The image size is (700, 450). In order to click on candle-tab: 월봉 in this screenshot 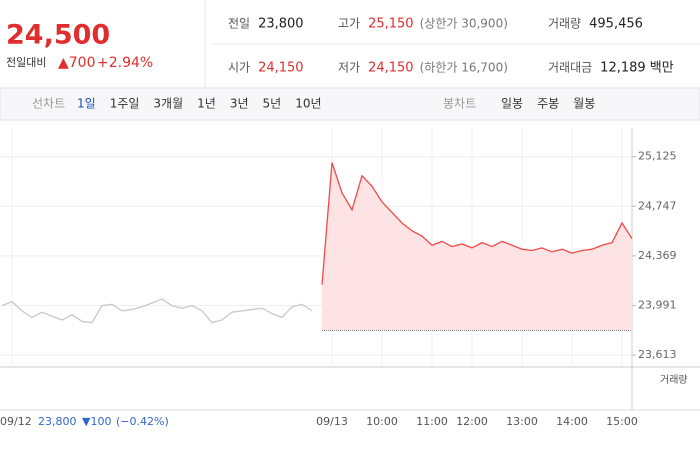, I will do `click(584, 104)`.